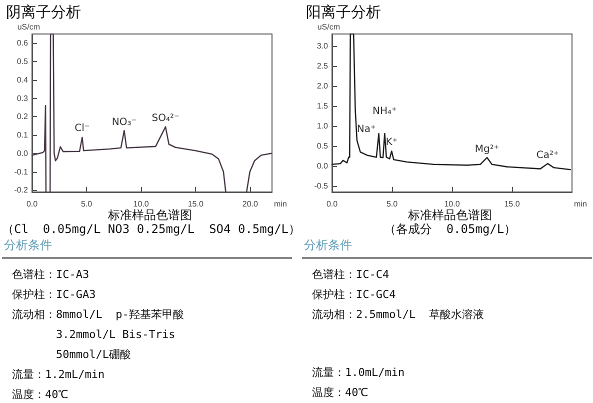  I want to click on y-tick-label: 2.0, so click(322, 86).